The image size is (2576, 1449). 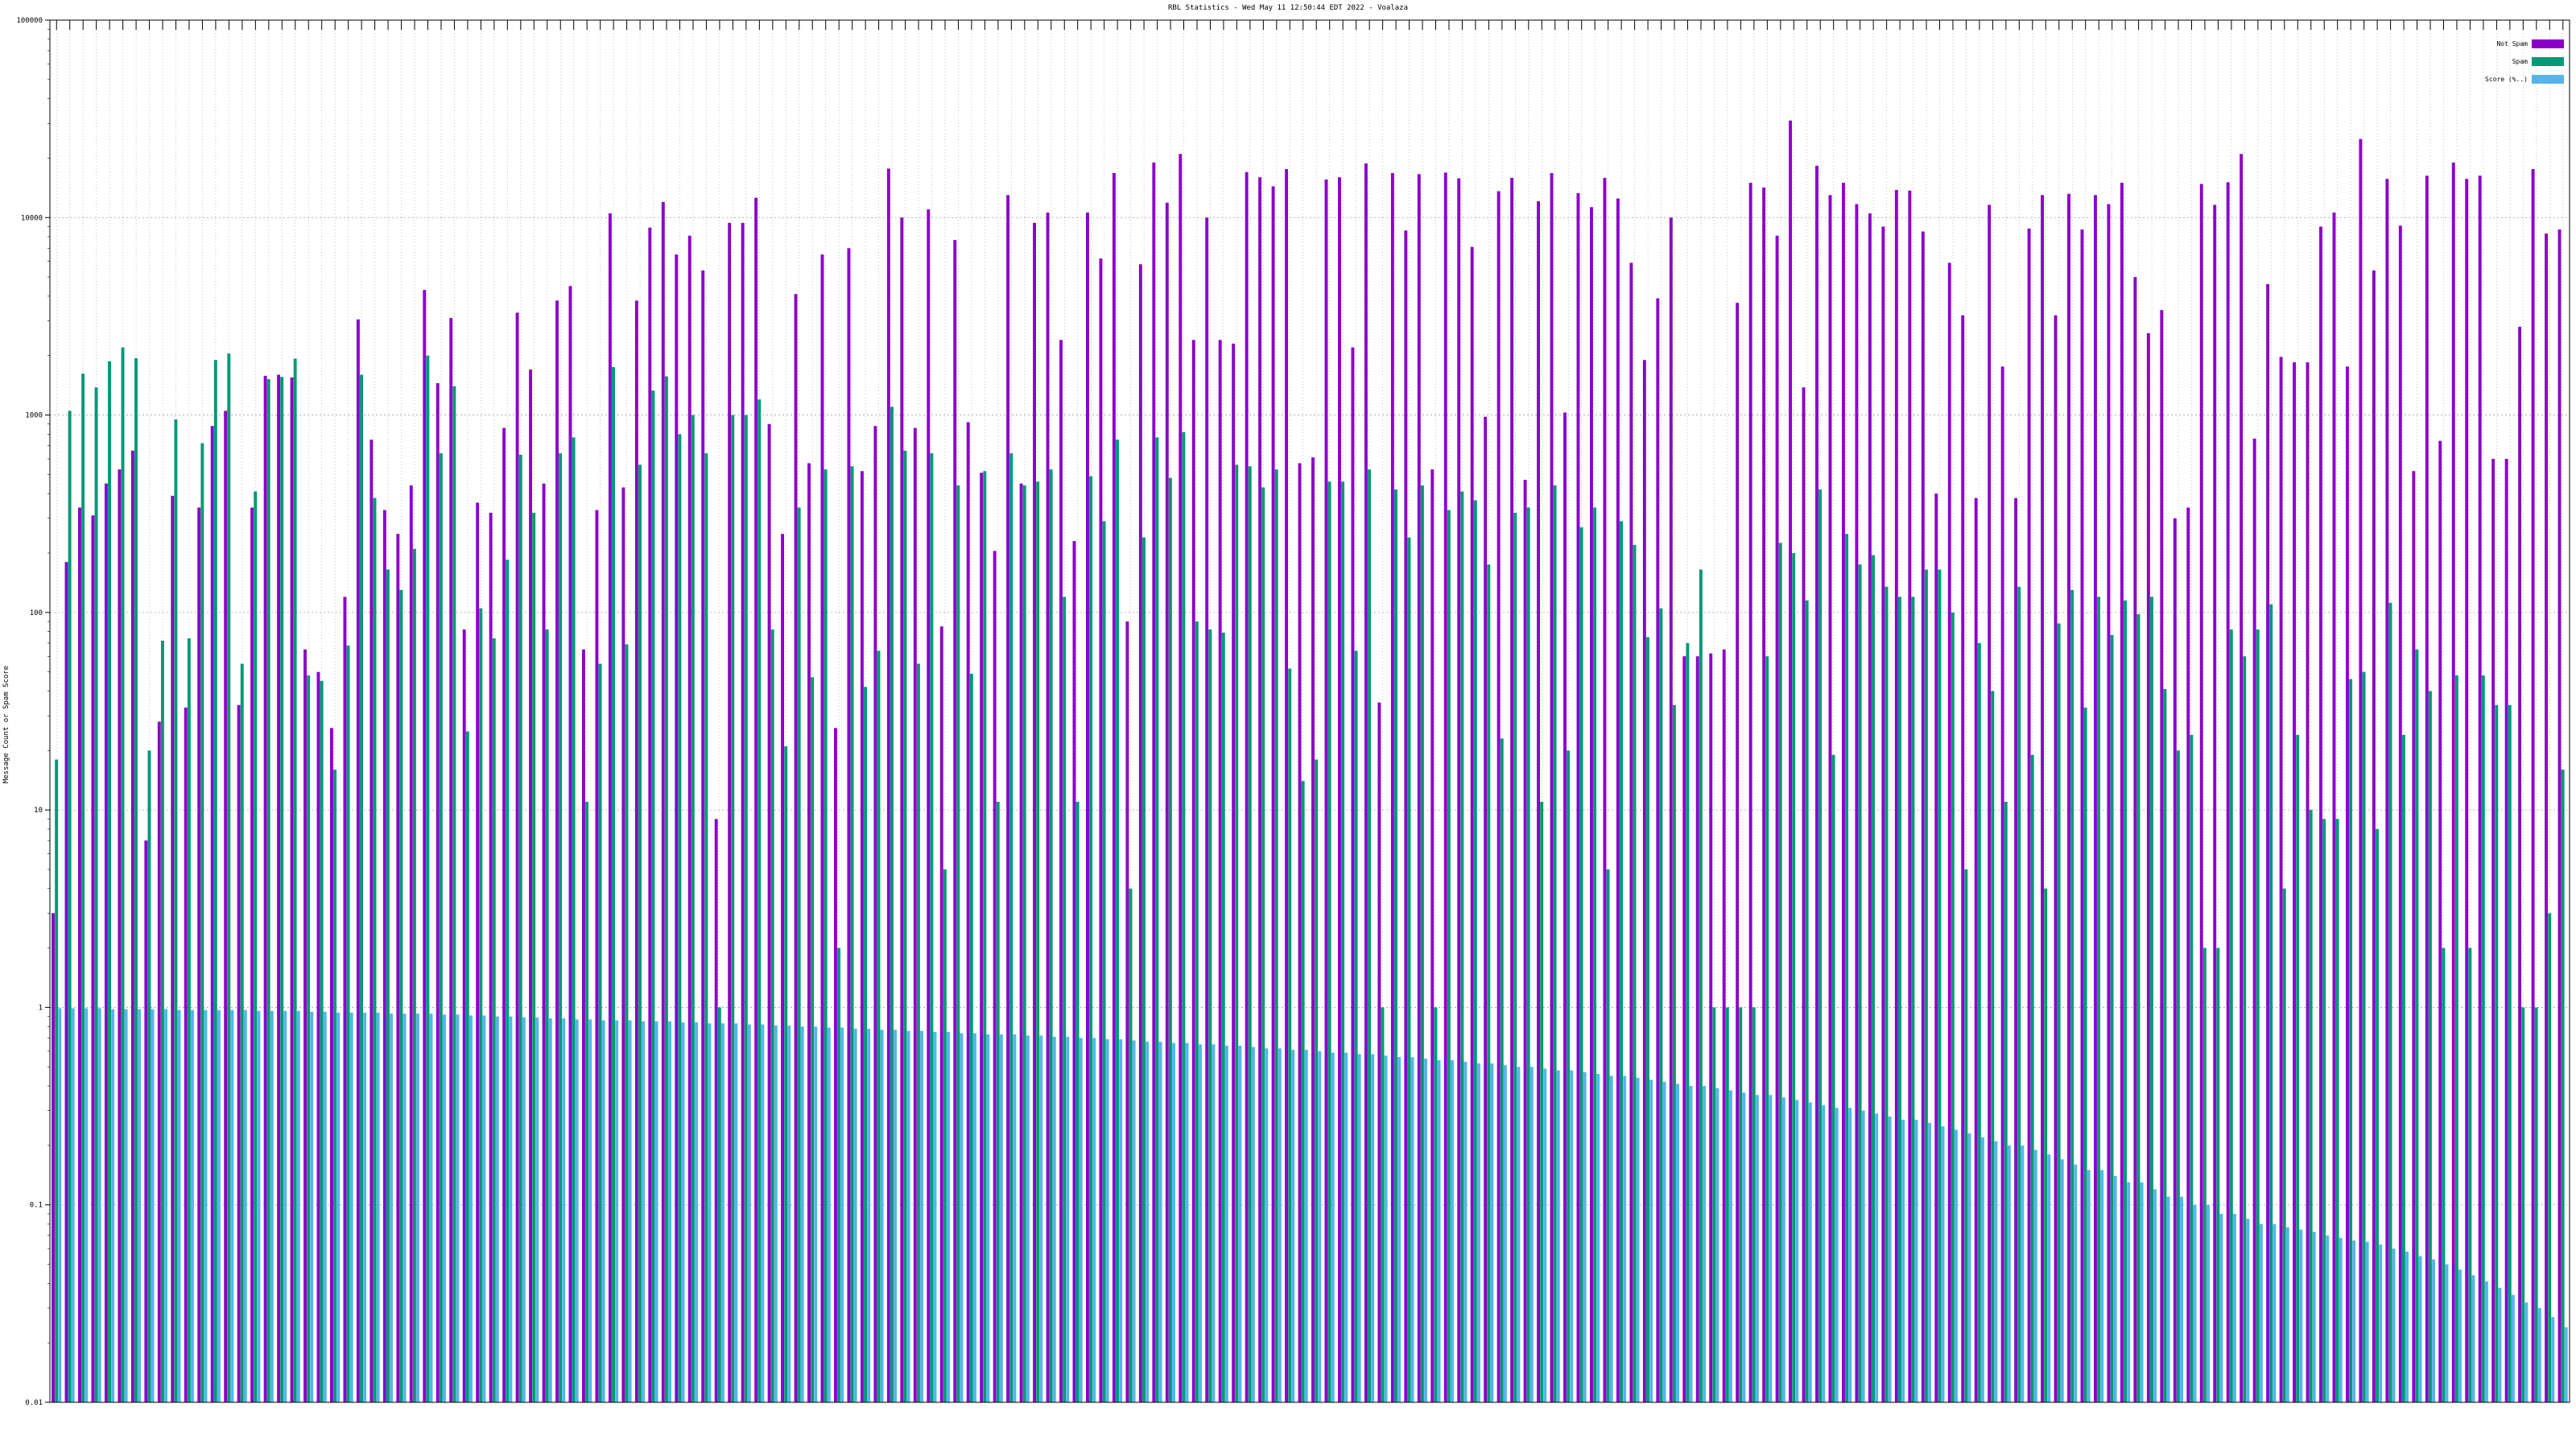 I want to click on y-tick-label: 0.1, so click(x=36, y=1206).